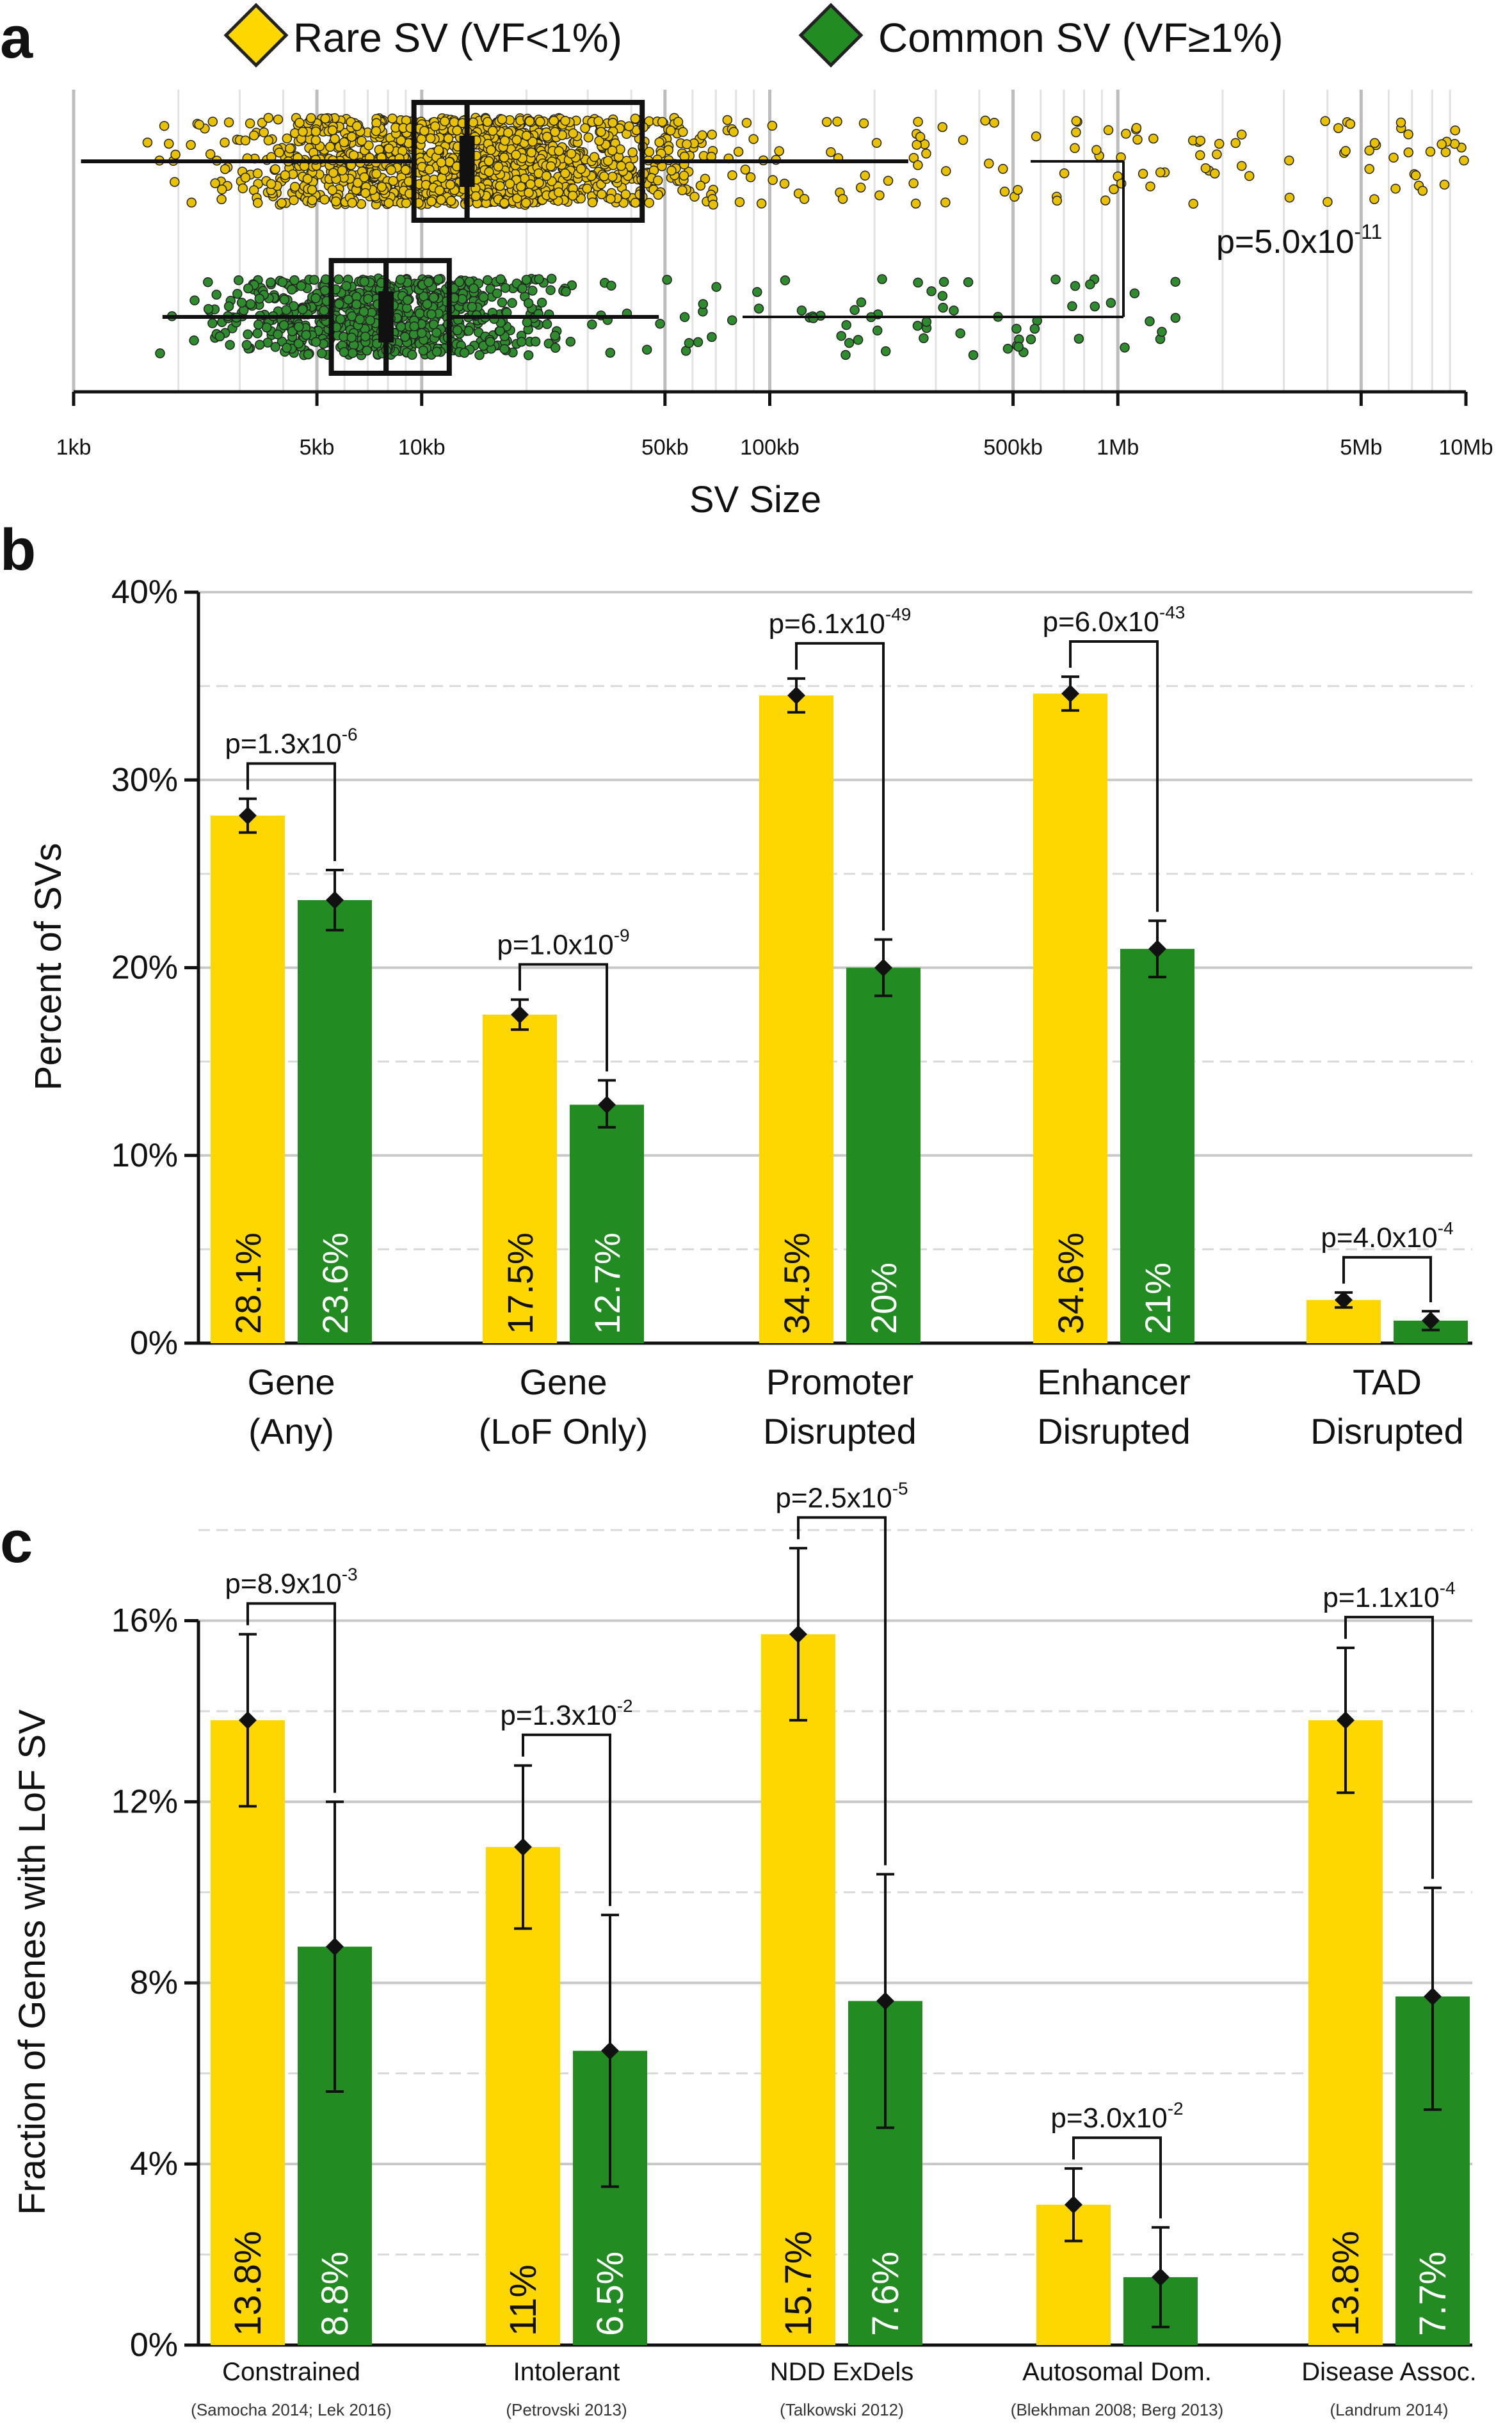 The height and width of the screenshot is (2436, 1512). I want to click on mean-diamond-icon, so click(1157, 949).